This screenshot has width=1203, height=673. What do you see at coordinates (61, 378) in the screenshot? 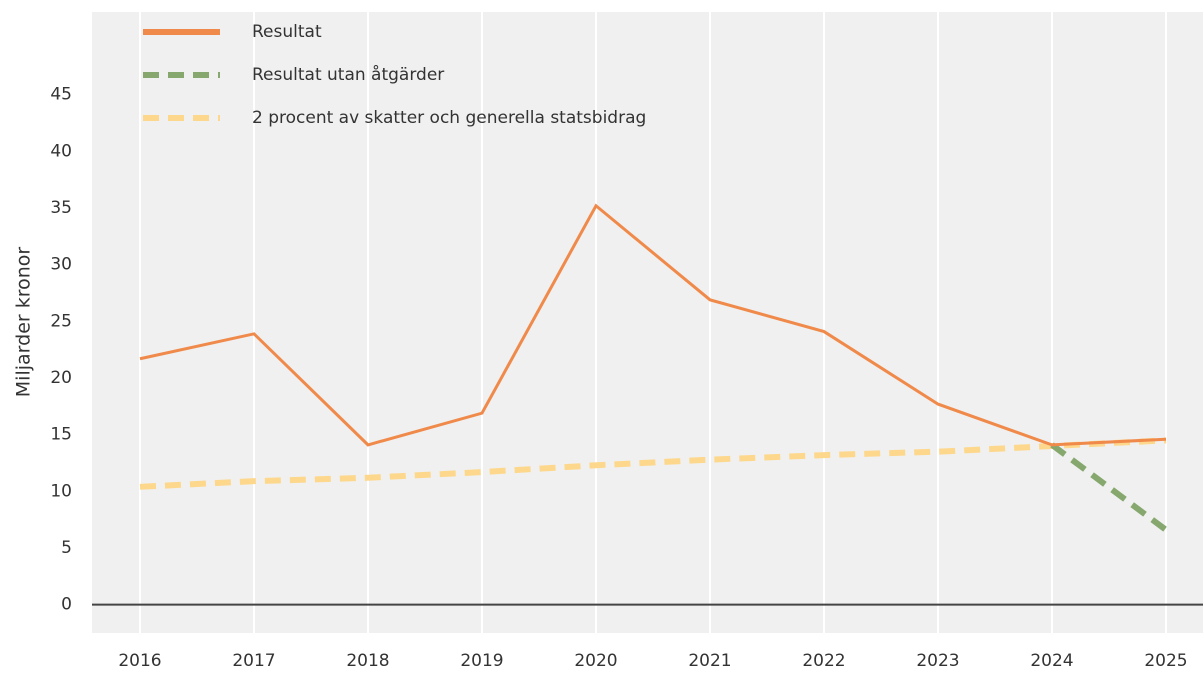
I see `y-tick-label: 20` at bounding box center [61, 378].